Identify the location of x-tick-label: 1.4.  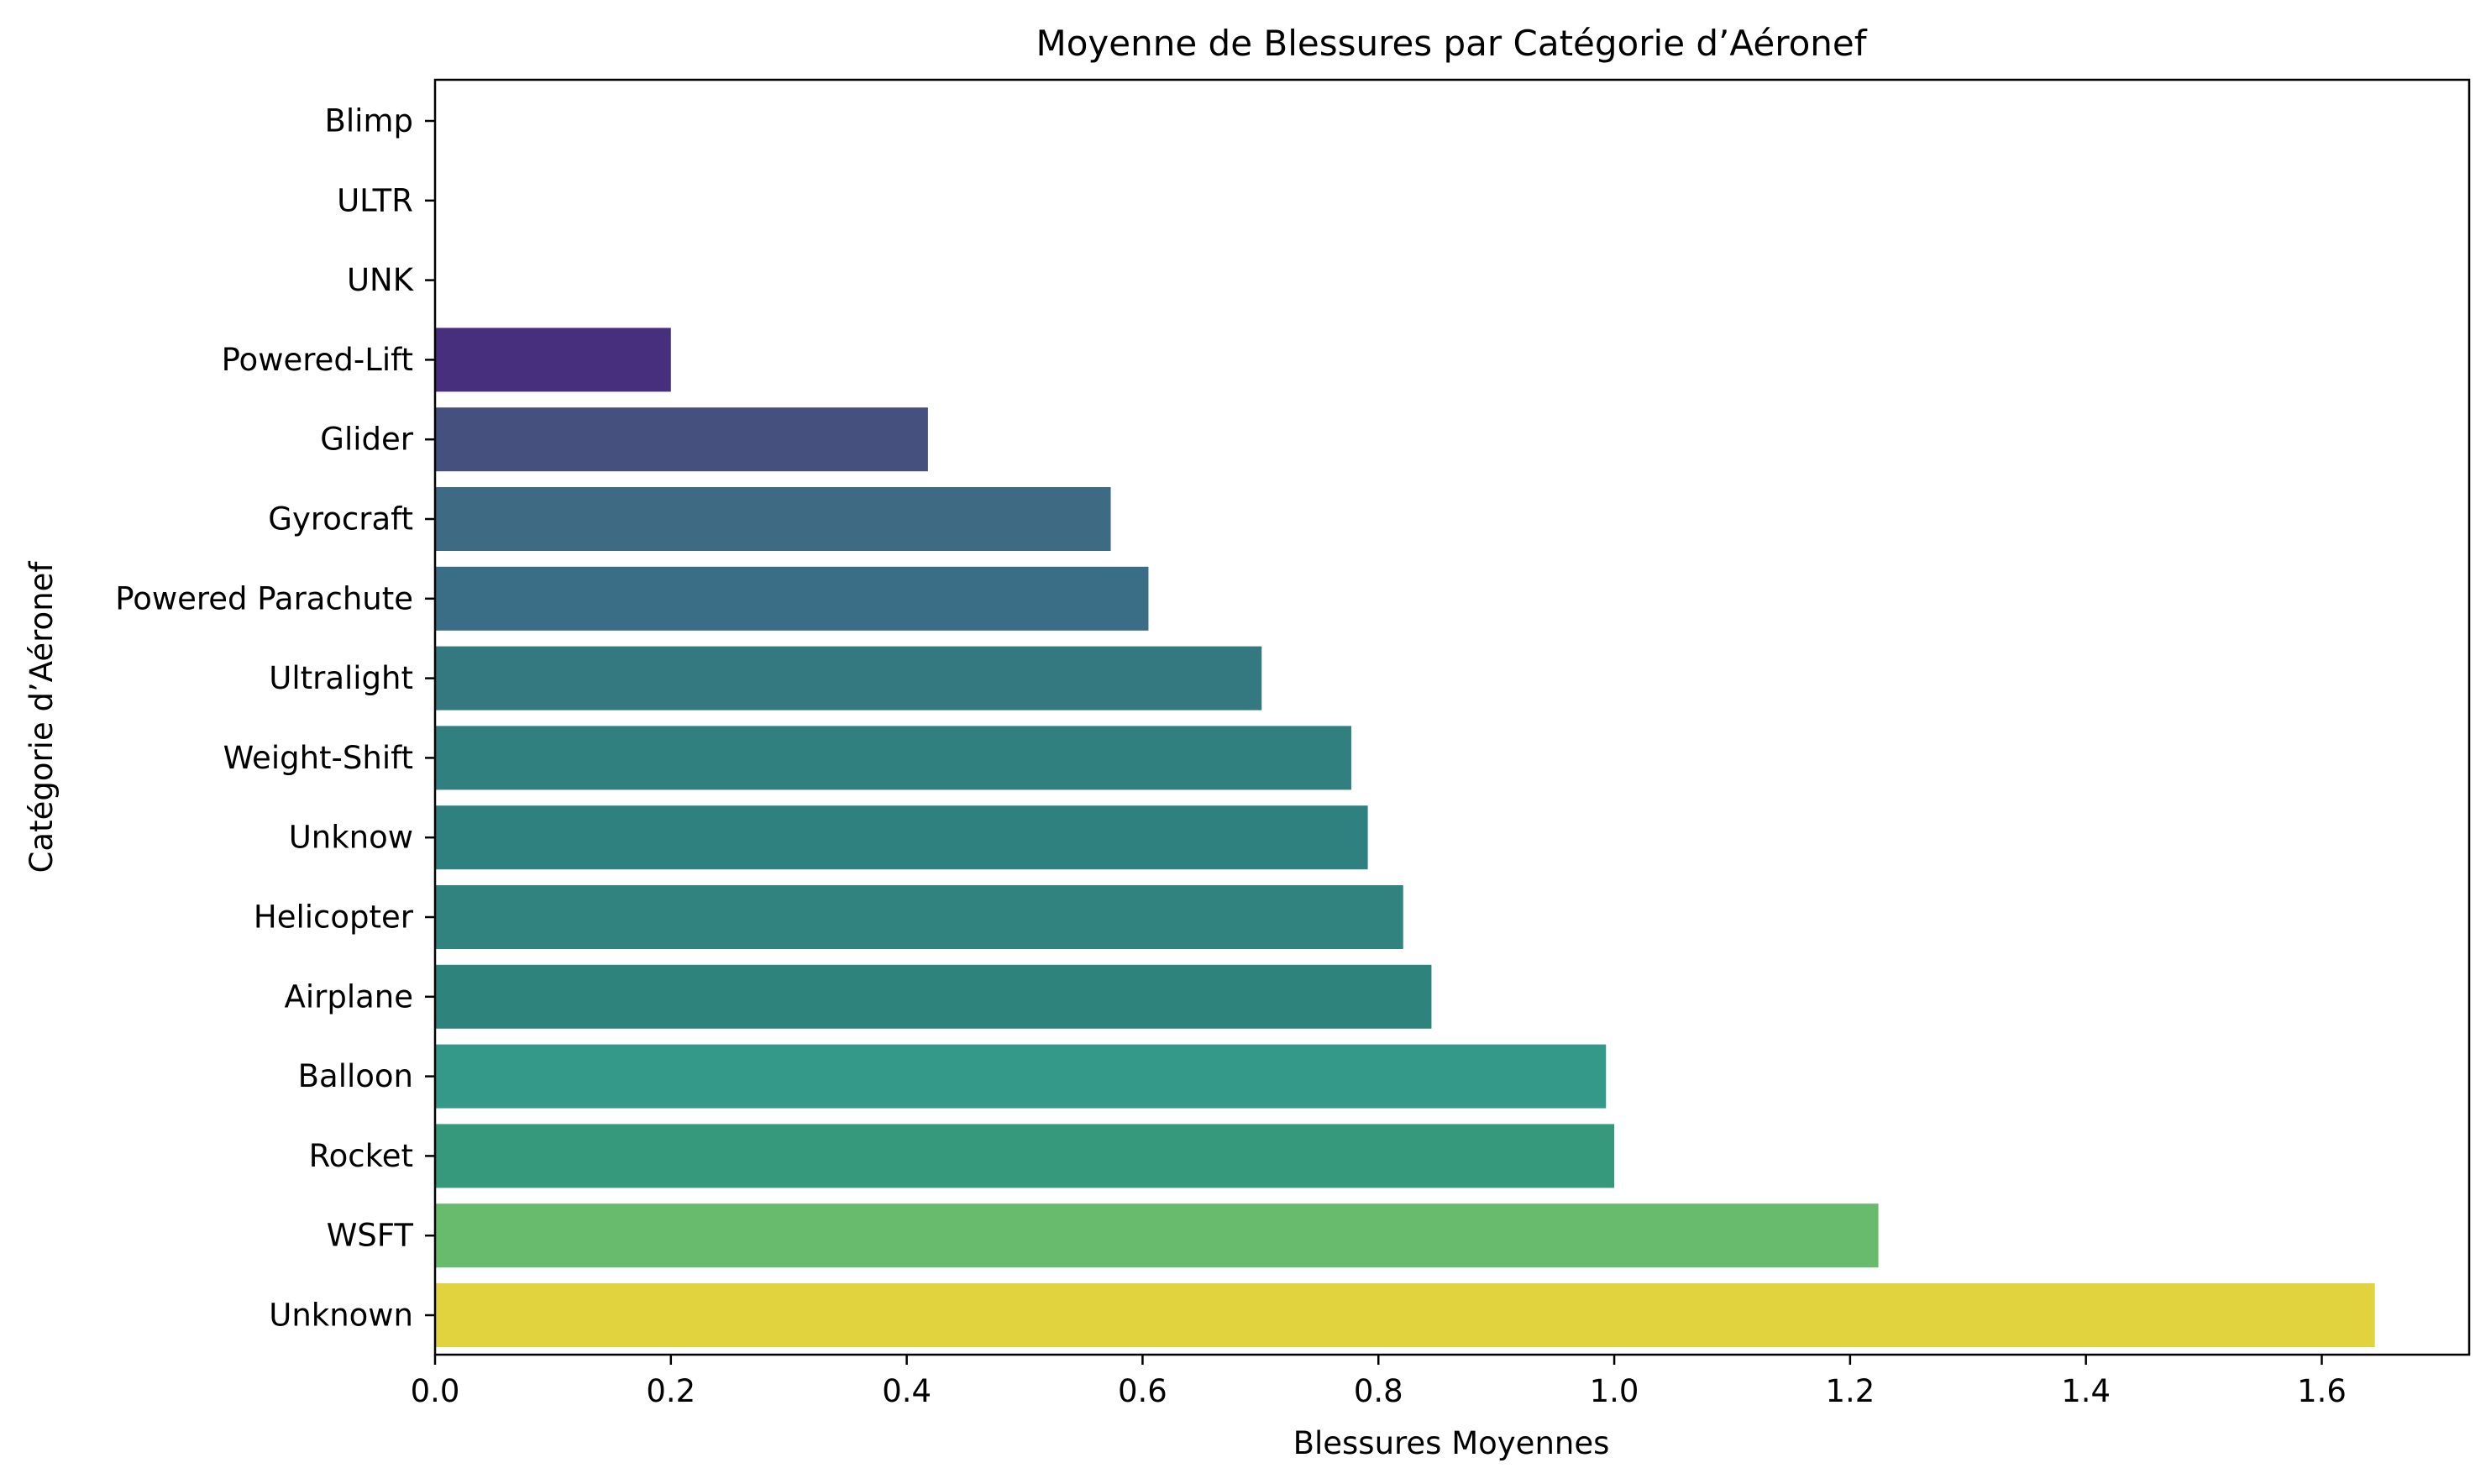
(2086, 1391).